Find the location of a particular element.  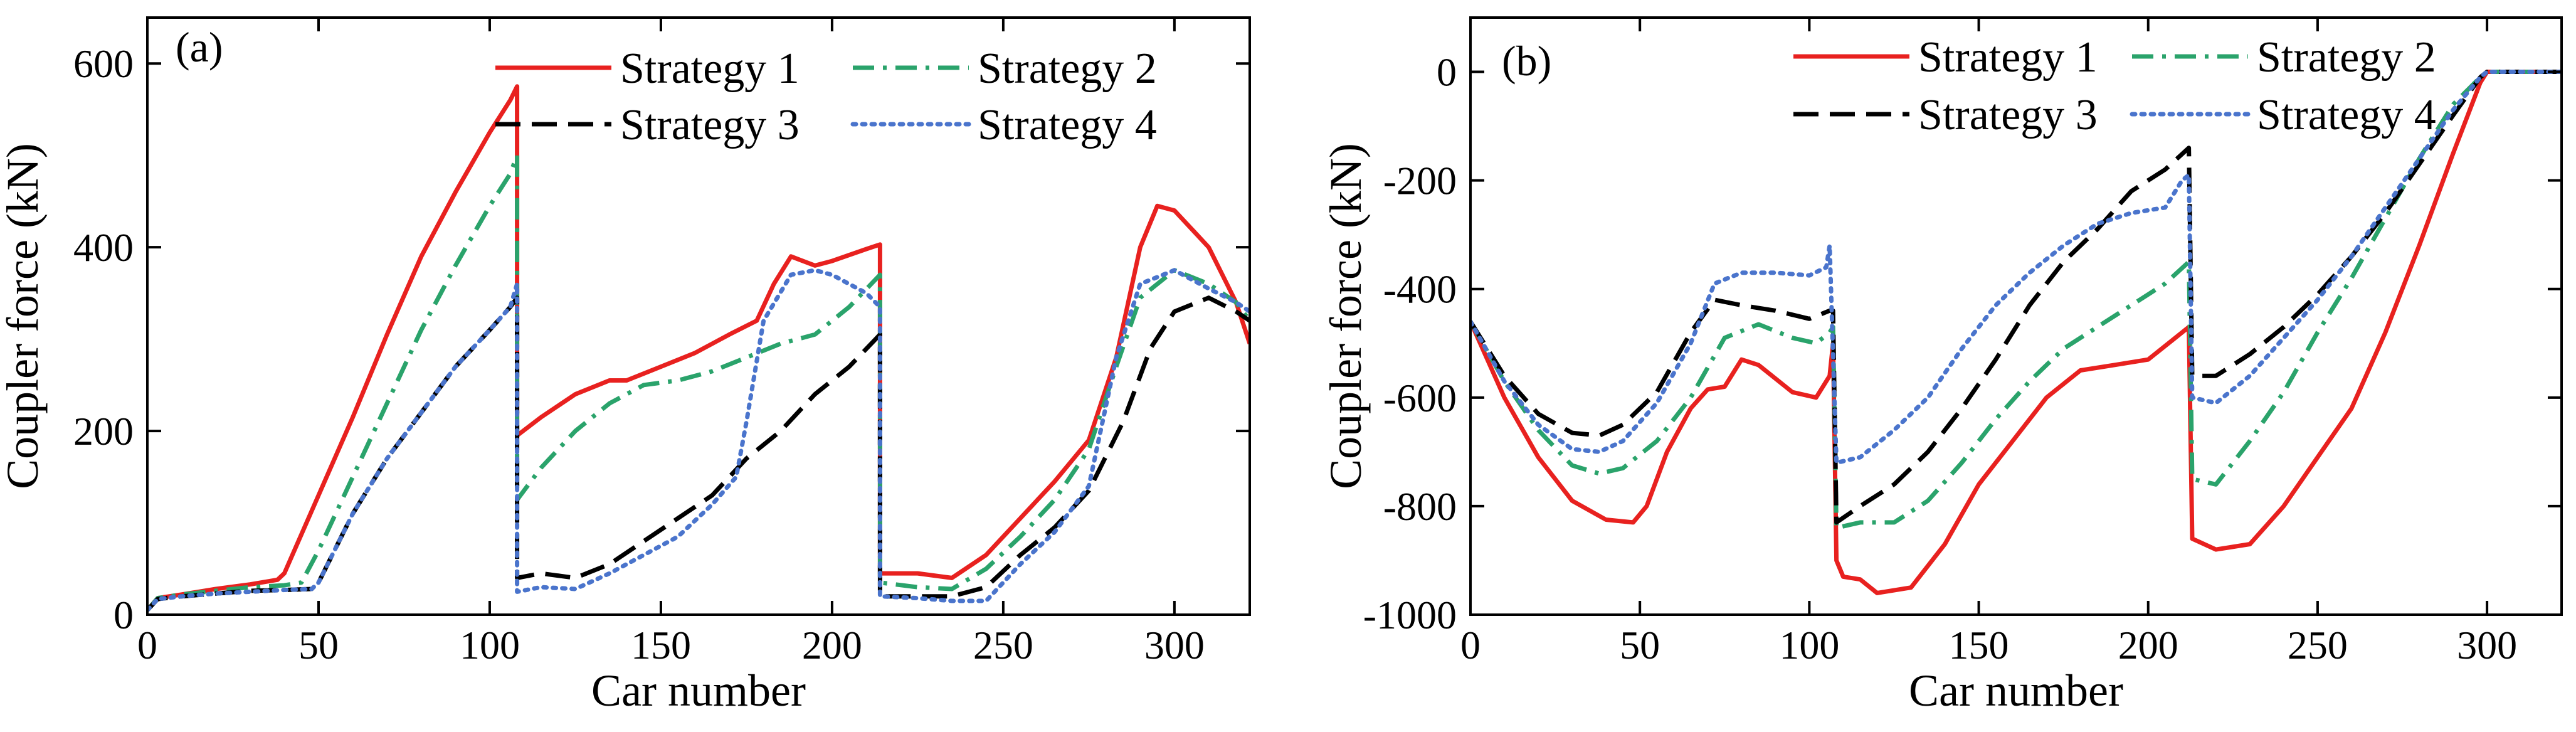

y-tick-label: -400 is located at coordinates (1420, 289).